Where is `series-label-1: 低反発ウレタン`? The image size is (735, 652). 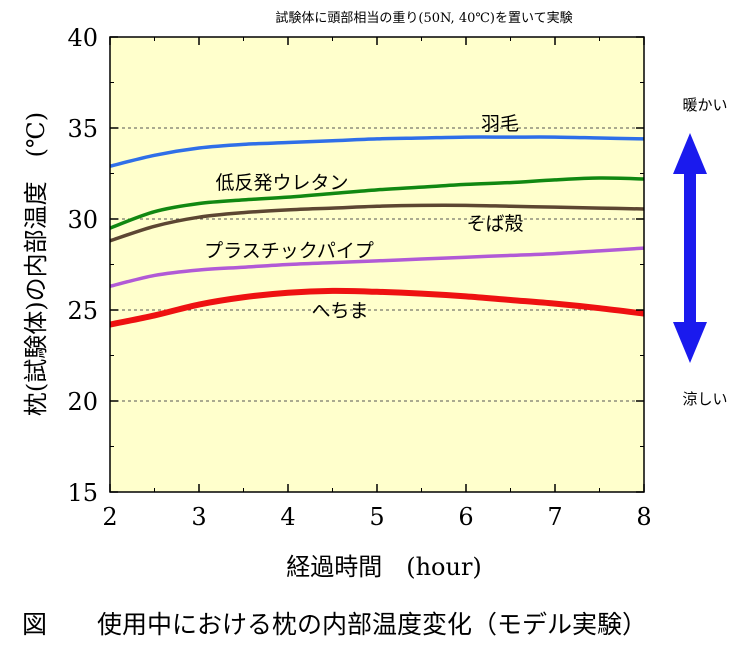 series-label-1: 低反発ウレタン is located at coordinates (281, 183).